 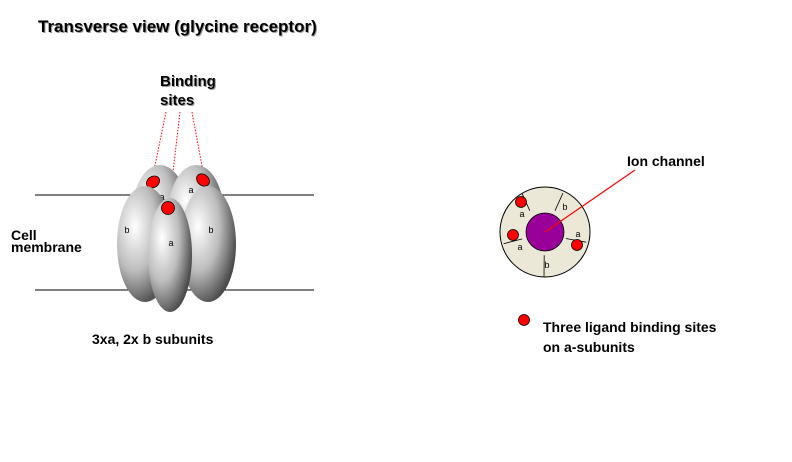 What do you see at coordinates (153, 339) in the screenshot?
I see `subunits-caption: 3xa, 2x b subunits` at bounding box center [153, 339].